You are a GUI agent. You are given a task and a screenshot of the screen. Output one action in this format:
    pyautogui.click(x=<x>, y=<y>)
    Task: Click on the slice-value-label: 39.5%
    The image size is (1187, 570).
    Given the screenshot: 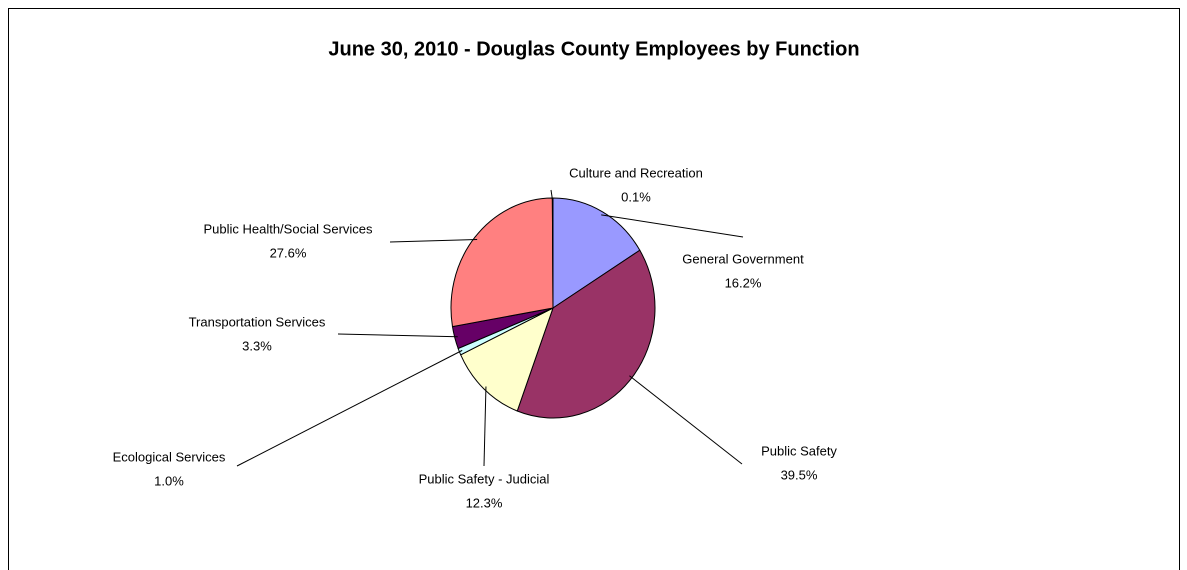 What is the action you would take?
    pyautogui.click(x=799, y=474)
    